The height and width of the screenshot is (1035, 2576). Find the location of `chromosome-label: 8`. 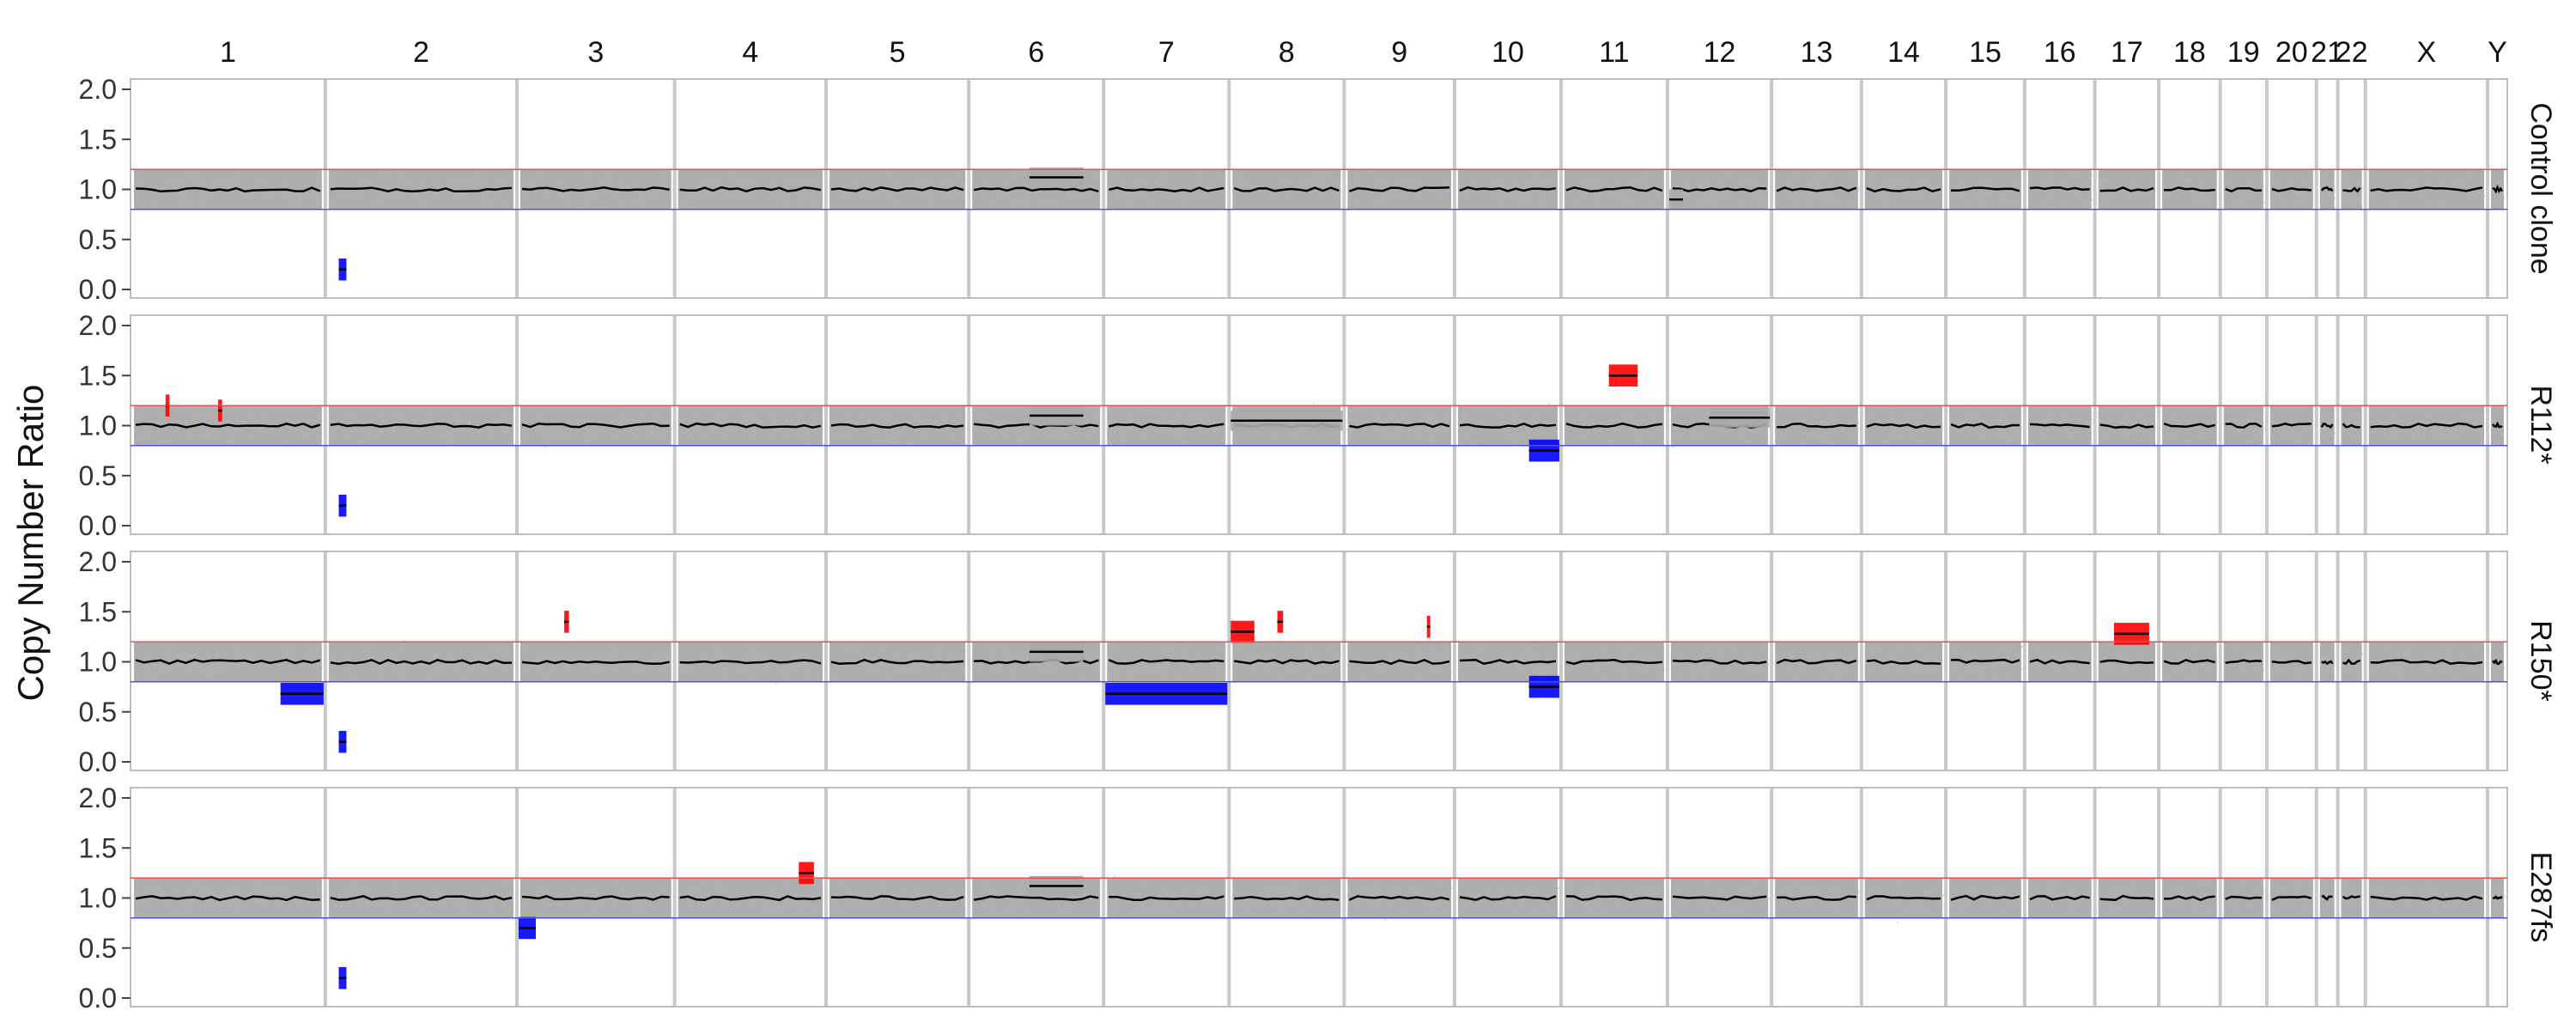

chromosome-label: 8 is located at coordinates (1287, 52).